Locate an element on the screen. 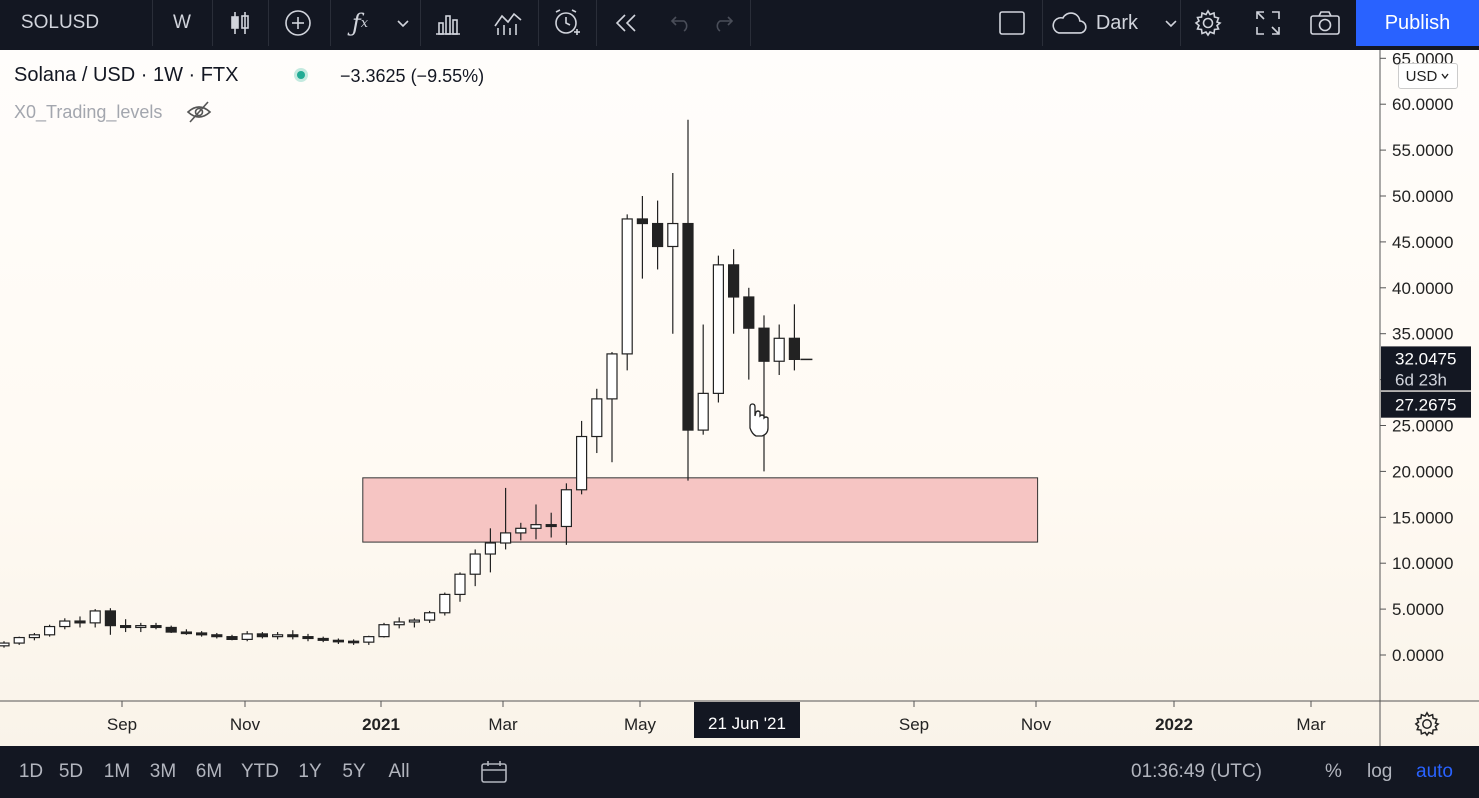 The width and height of the screenshot is (1479, 798). undo-icon is located at coordinates (681, 23).